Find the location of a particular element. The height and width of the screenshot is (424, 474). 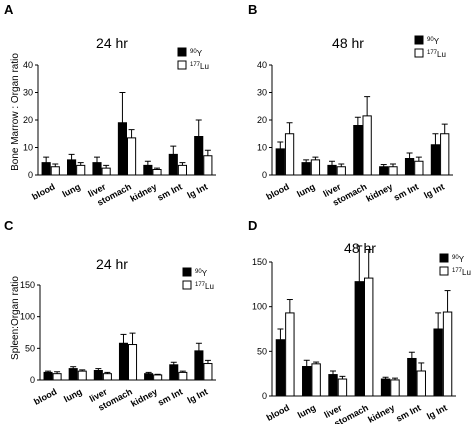

y-tick-label: 50 is located at coordinates (262, 351).